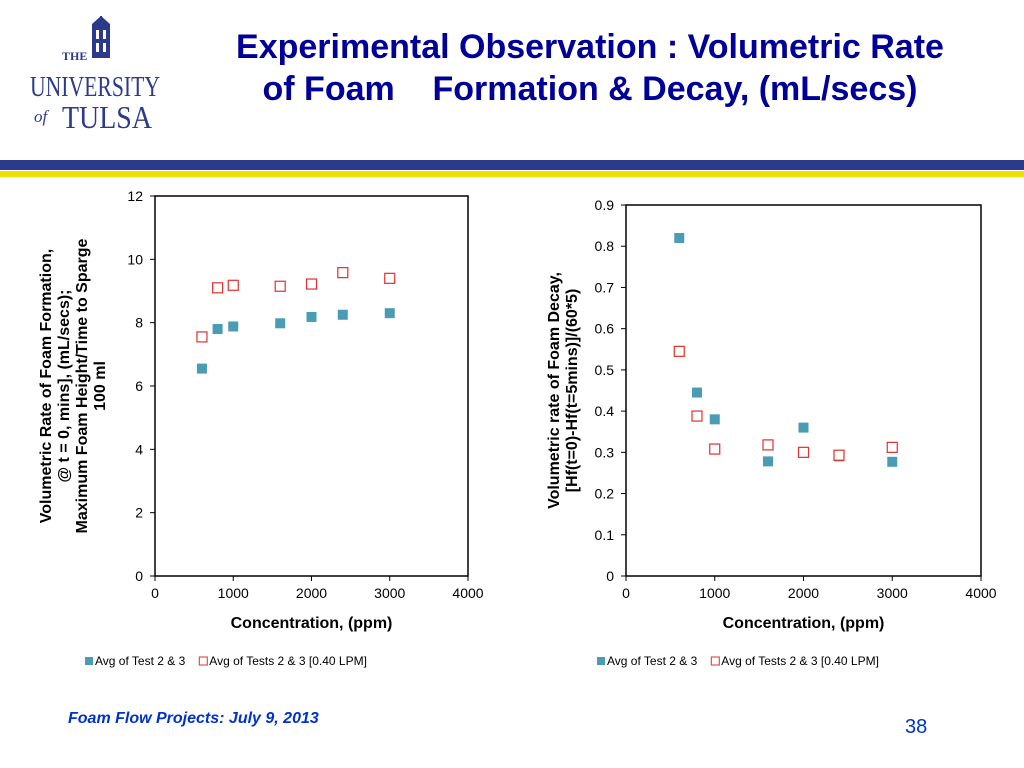 This screenshot has width=1024, height=768. I want to click on chart2-x-tick-label: 4000, so click(980, 593).